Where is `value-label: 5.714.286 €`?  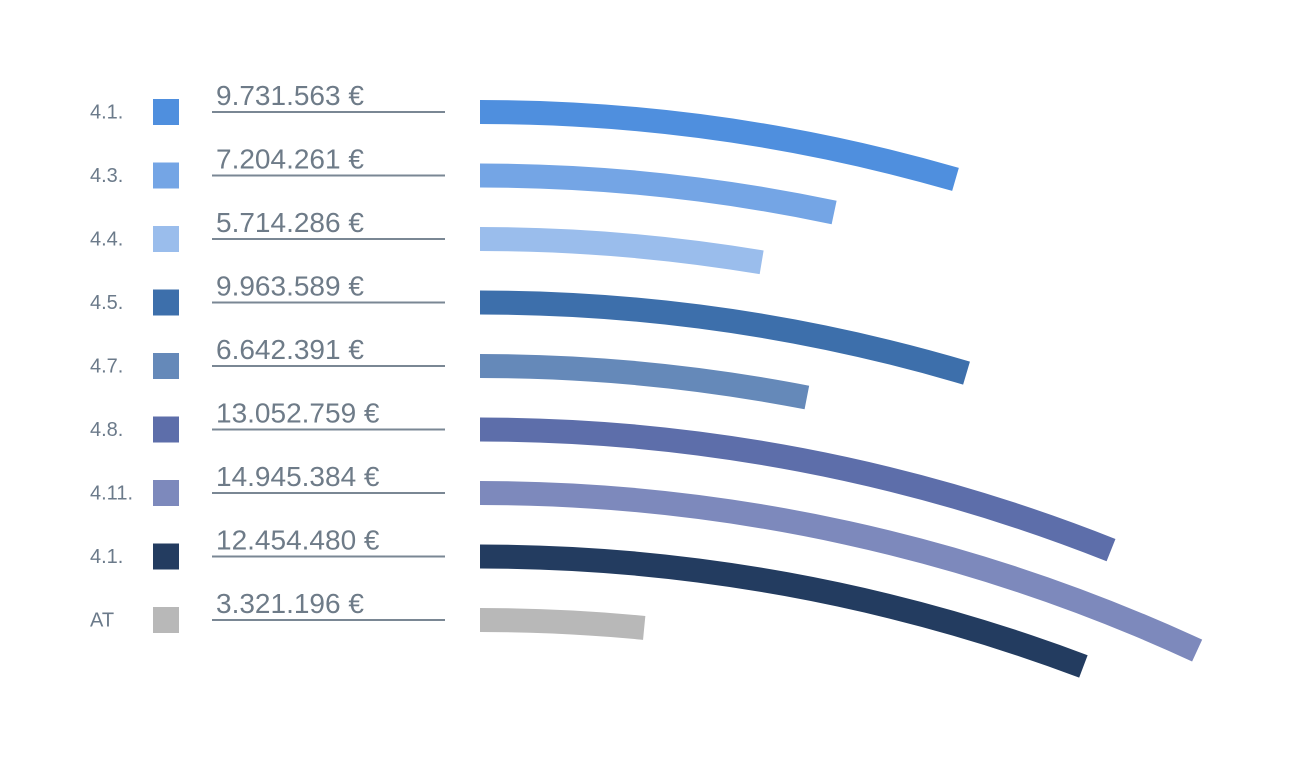
value-label: 5.714.286 € is located at coordinates (290, 222).